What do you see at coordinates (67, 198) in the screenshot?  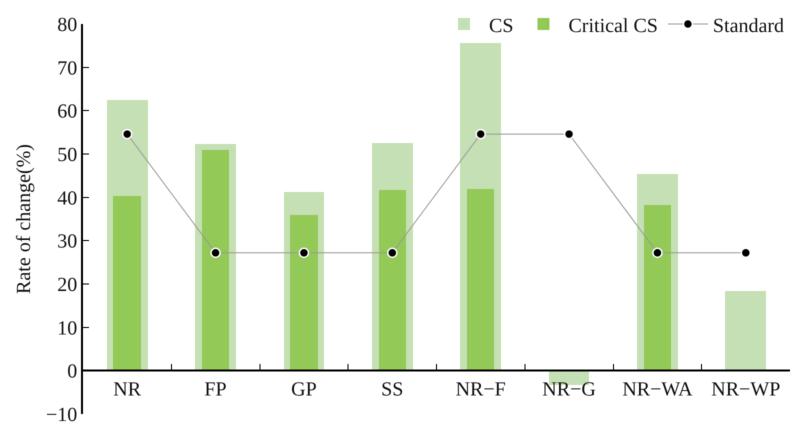 I see `y-tick-label: 40` at bounding box center [67, 198].